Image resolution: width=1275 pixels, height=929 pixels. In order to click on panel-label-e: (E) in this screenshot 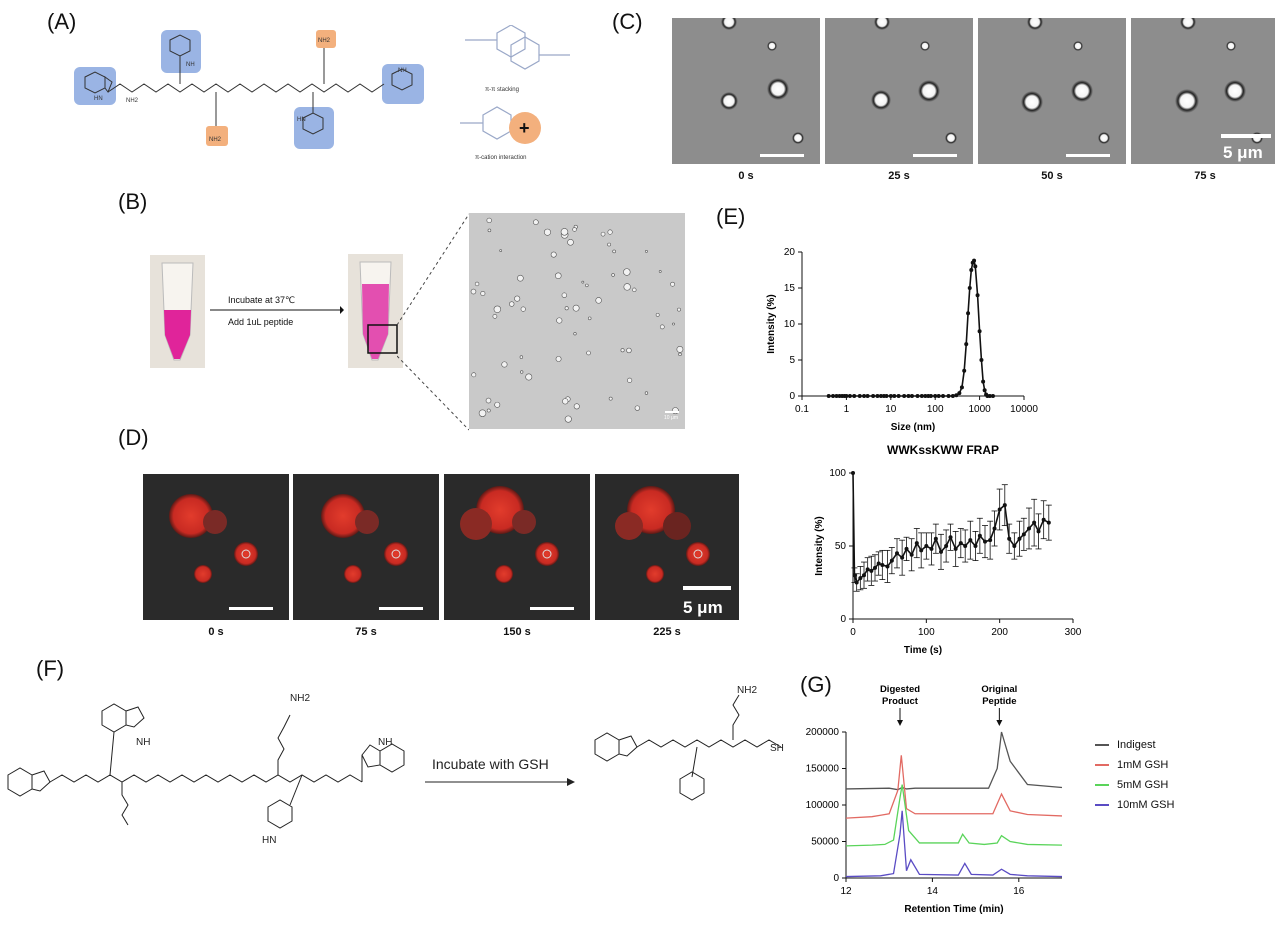, I will do `click(731, 216)`.